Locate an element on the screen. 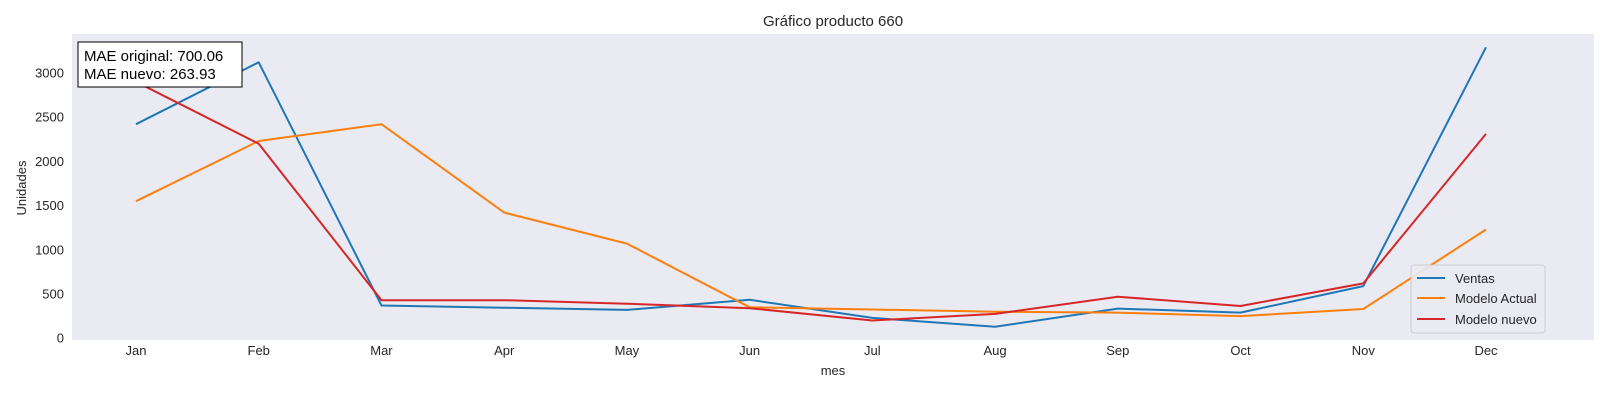  y-tick-label: 1000 is located at coordinates (49, 249).